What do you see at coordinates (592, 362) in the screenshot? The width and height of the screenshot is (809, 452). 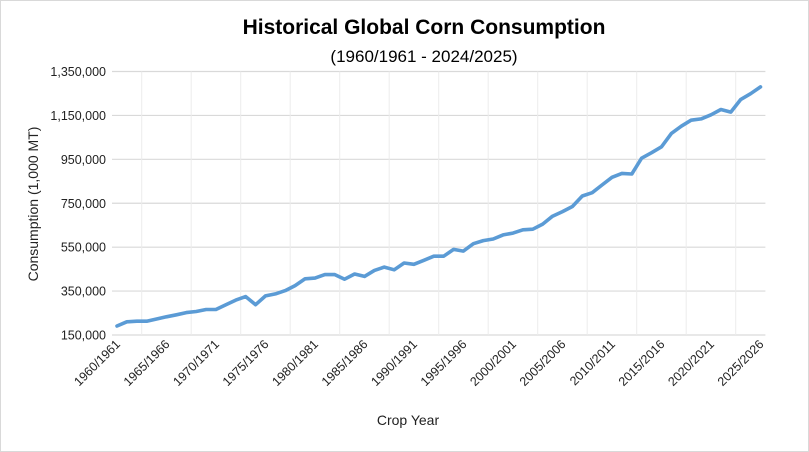 I see `x-tick-label: 2010/2011` at bounding box center [592, 362].